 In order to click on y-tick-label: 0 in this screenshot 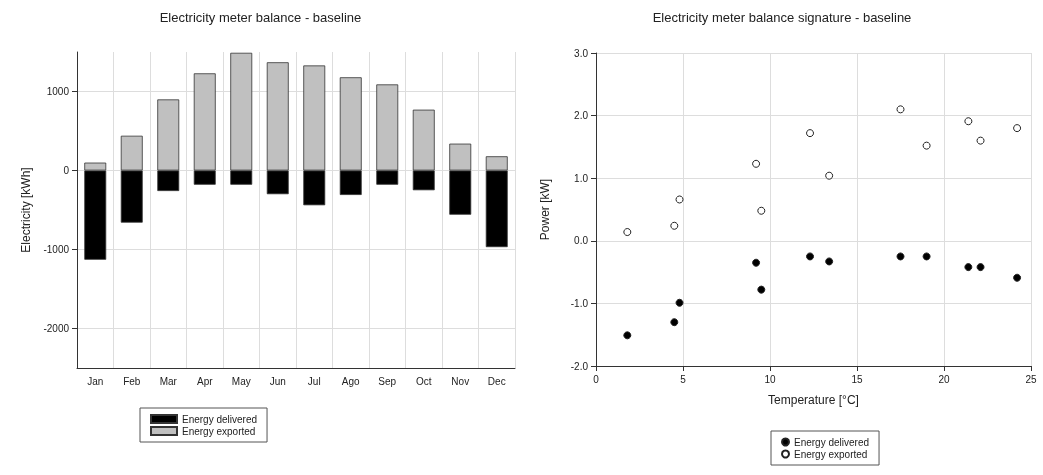, I will do `click(66, 170)`.